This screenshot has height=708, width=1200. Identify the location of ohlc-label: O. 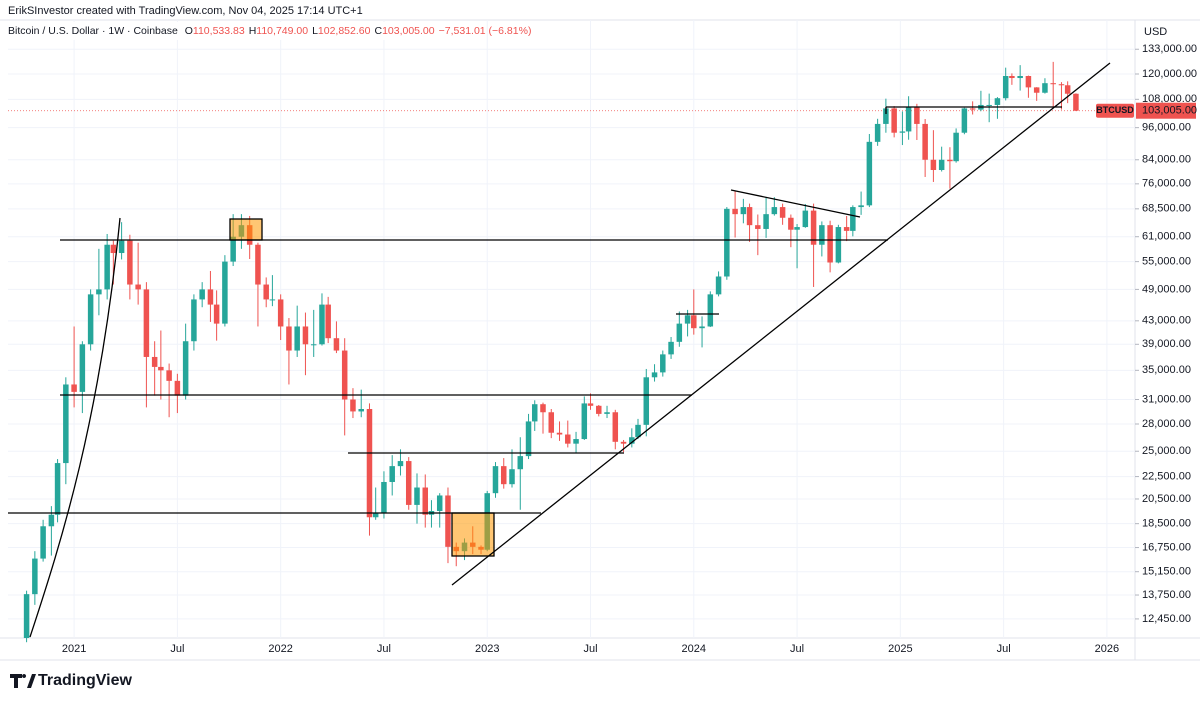
(189, 31).